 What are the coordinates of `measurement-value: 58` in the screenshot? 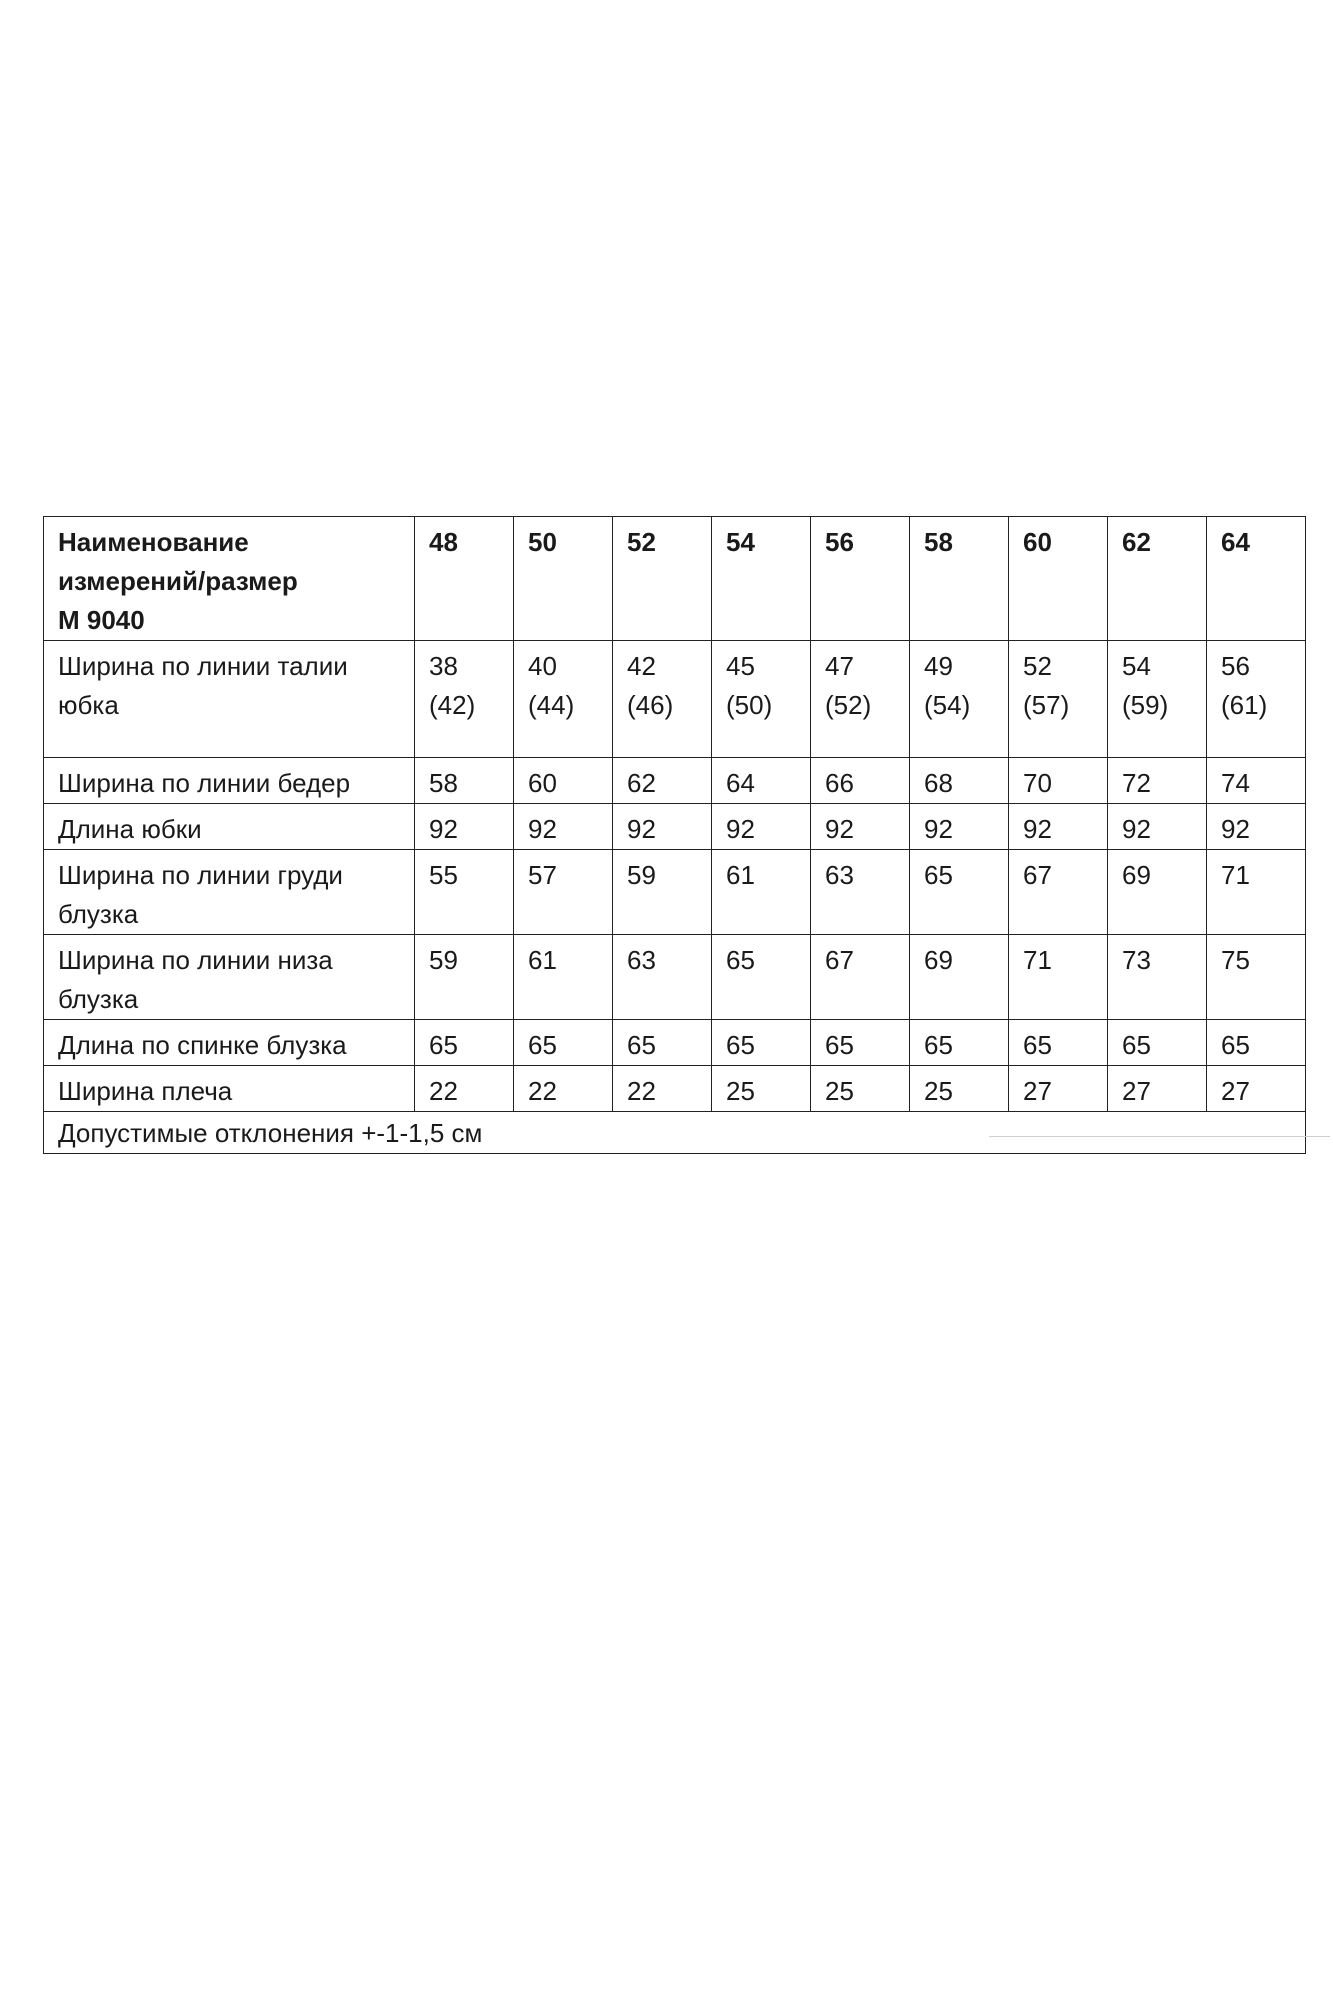 It's located at (464, 780).